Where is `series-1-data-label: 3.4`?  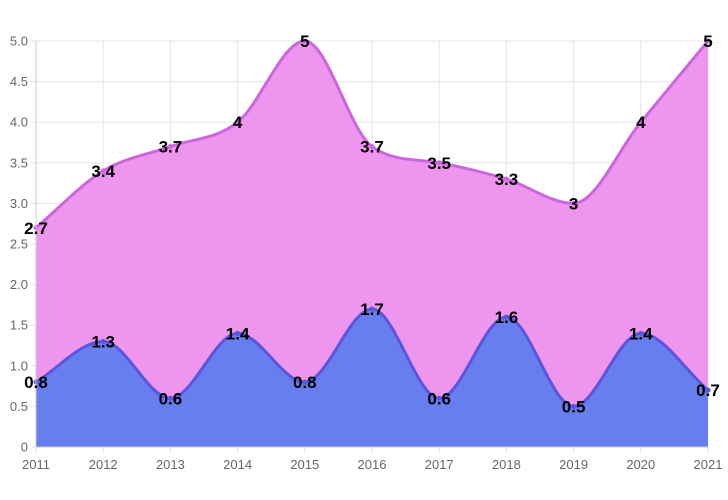 series-1-data-label: 3.4 is located at coordinates (103, 171).